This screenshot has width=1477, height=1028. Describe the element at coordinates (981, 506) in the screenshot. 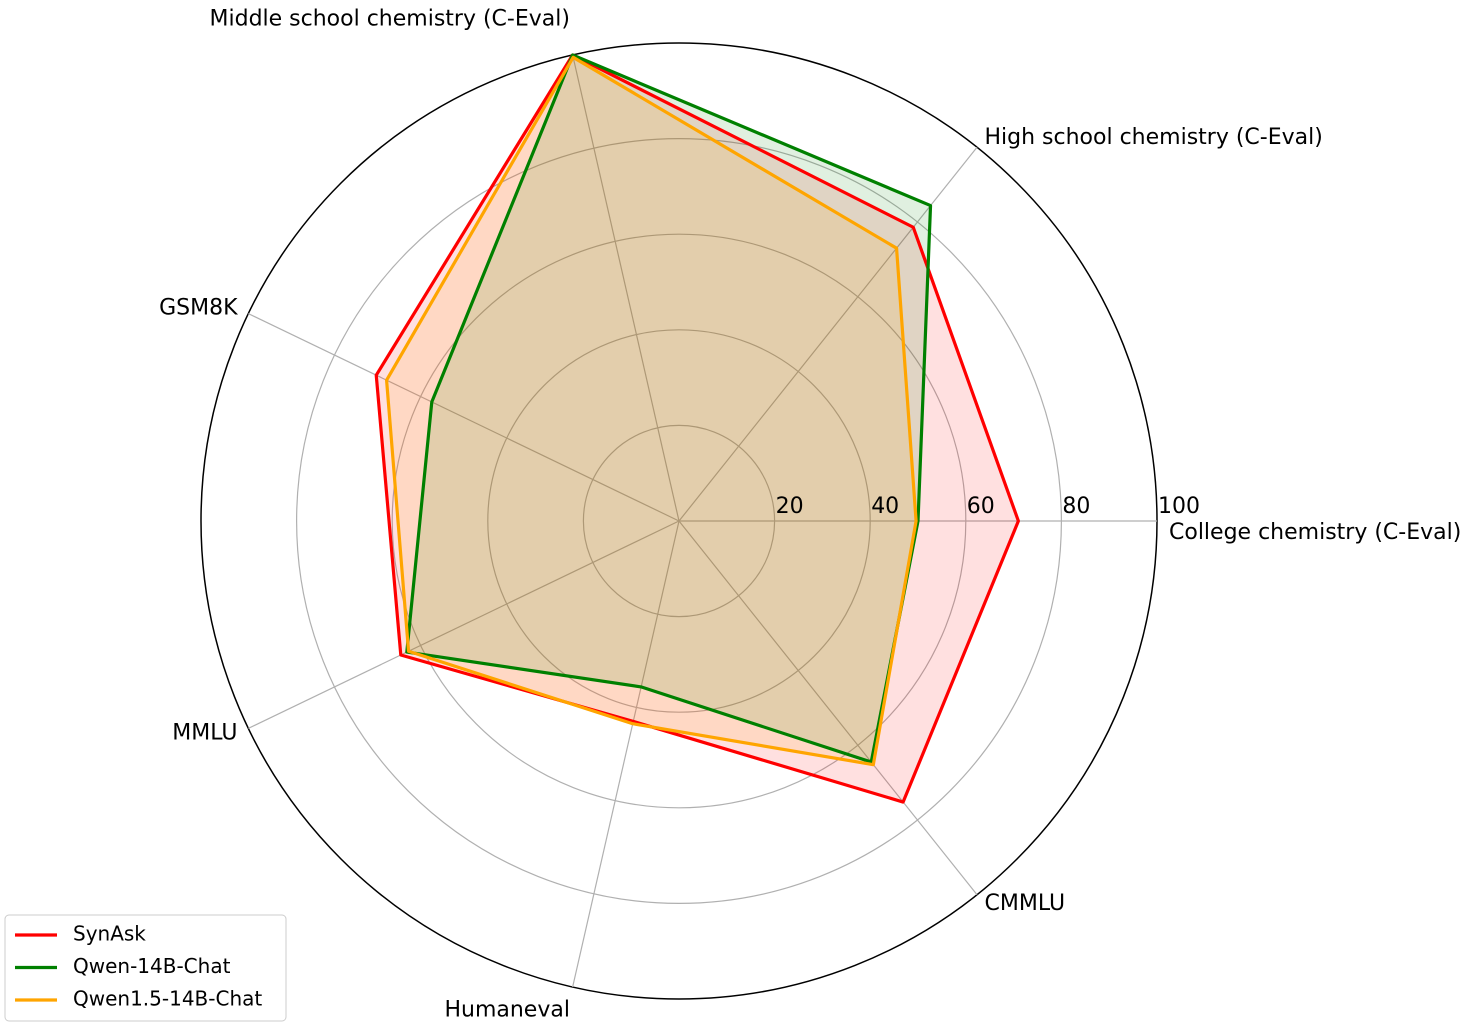

I see `r-tick-label: 60` at that location.